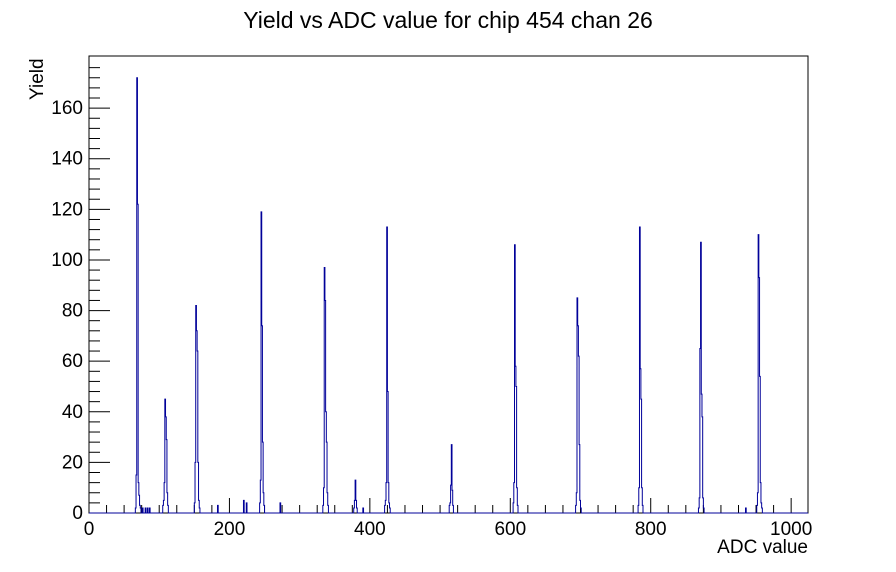  I want to click on x-axis-title: ADC value, so click(762, 547).